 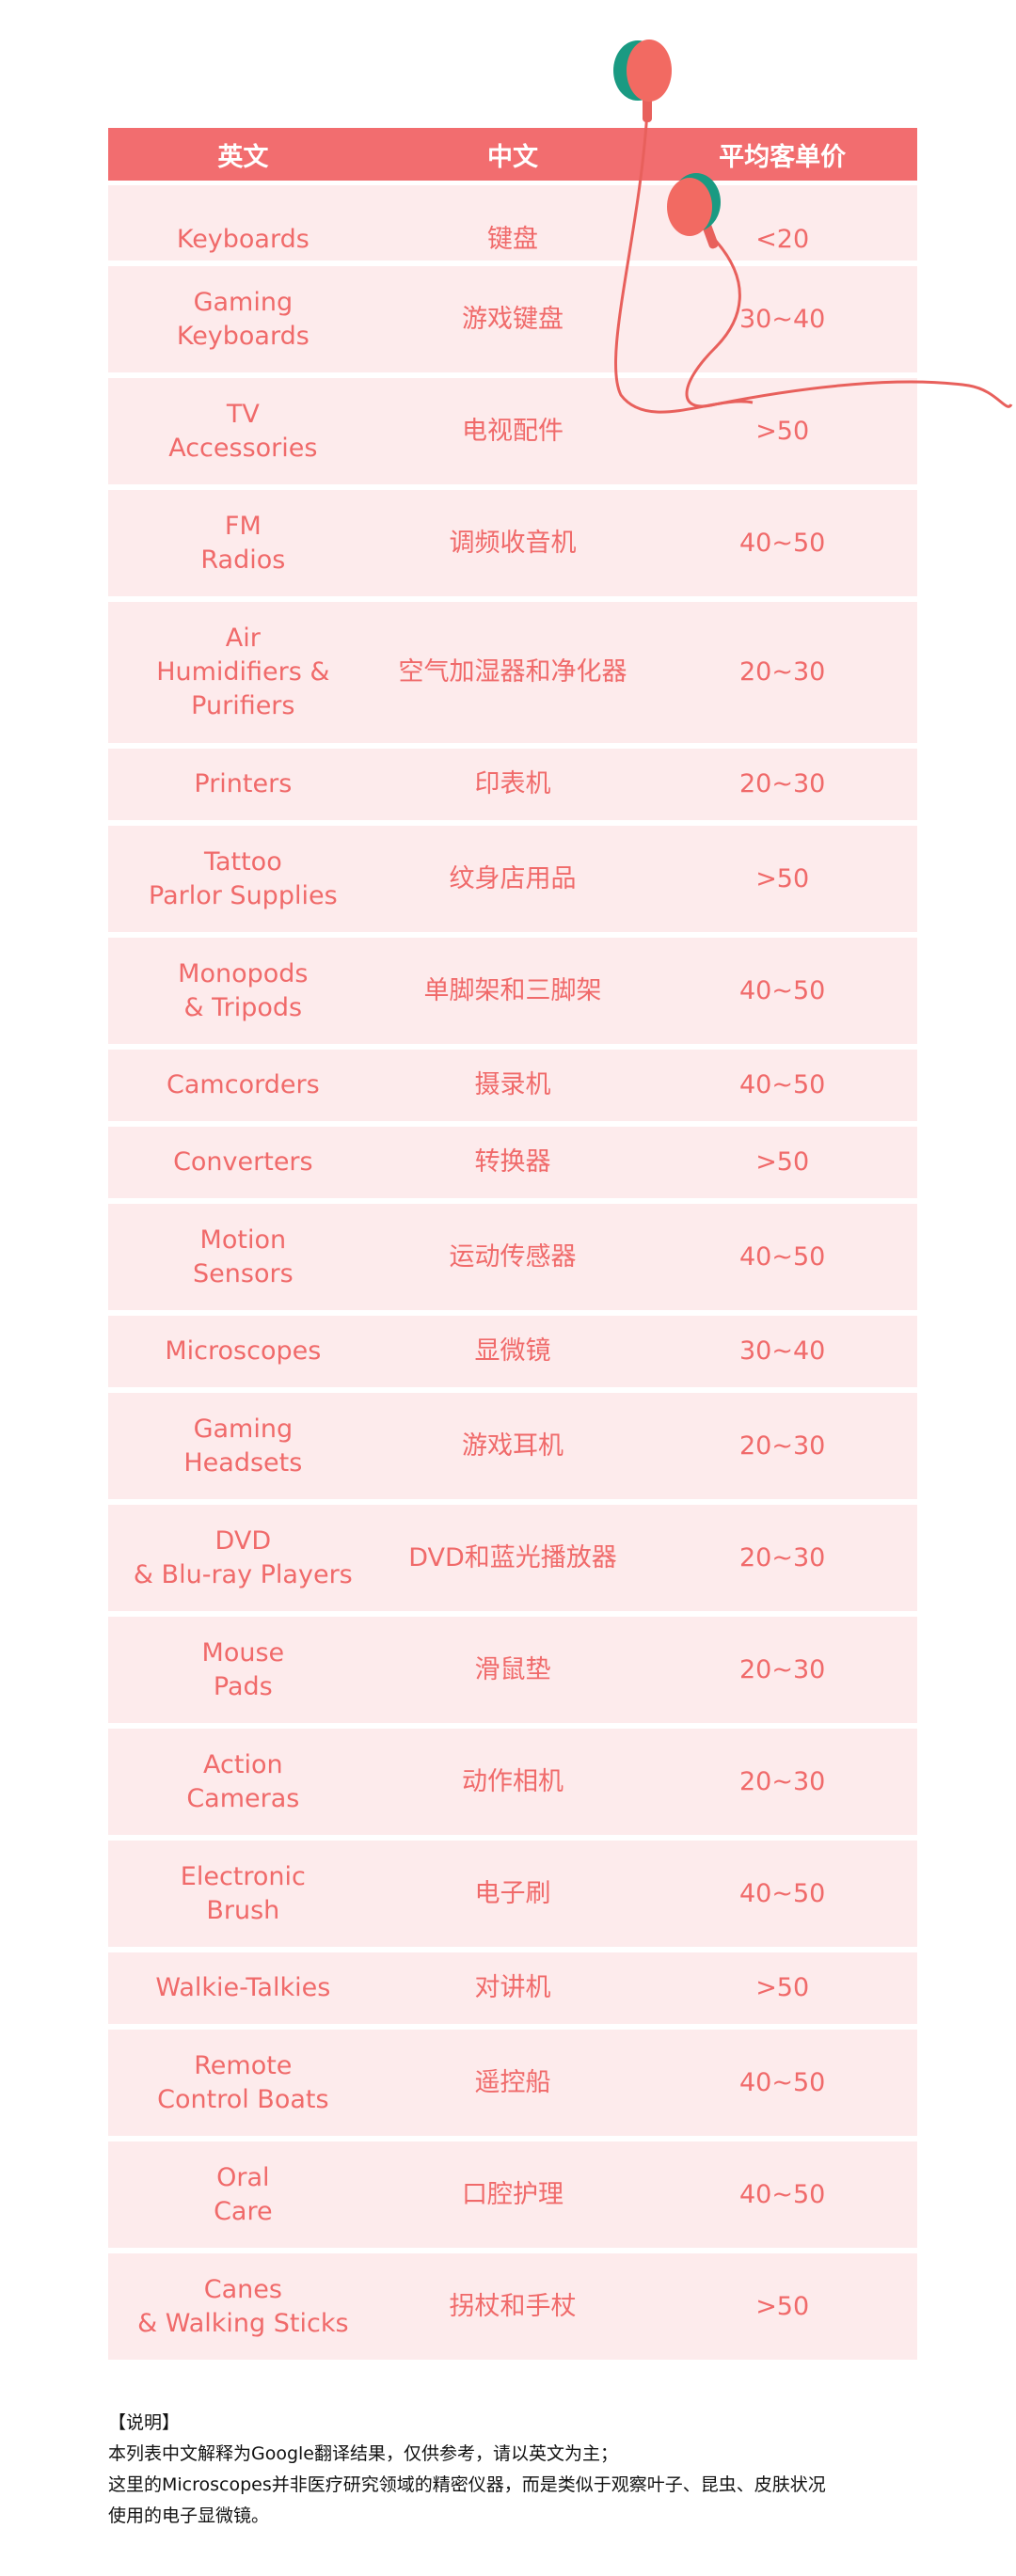 What do you see at coordinates (243, 1781) in the screenshot?
I see `cell-english: Action Cameras` at bounding box center [243, 1781].